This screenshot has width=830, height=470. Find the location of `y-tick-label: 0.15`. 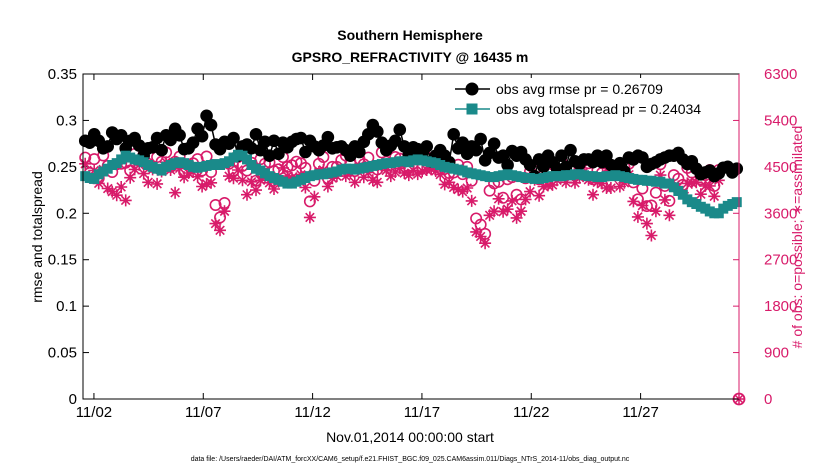

y-tick-label: 0.15 is located at coordinates (62, 260).